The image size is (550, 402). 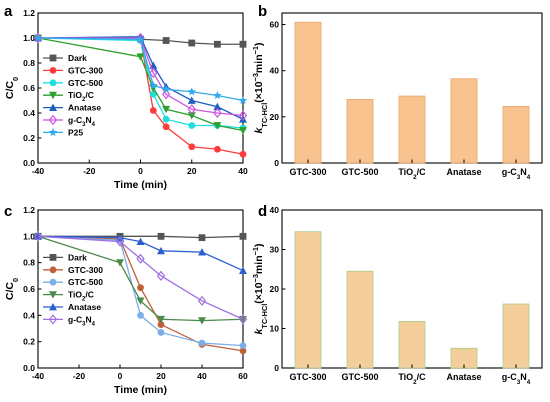 I want to click on legend-entry: P25, so click(x=75, y=132).